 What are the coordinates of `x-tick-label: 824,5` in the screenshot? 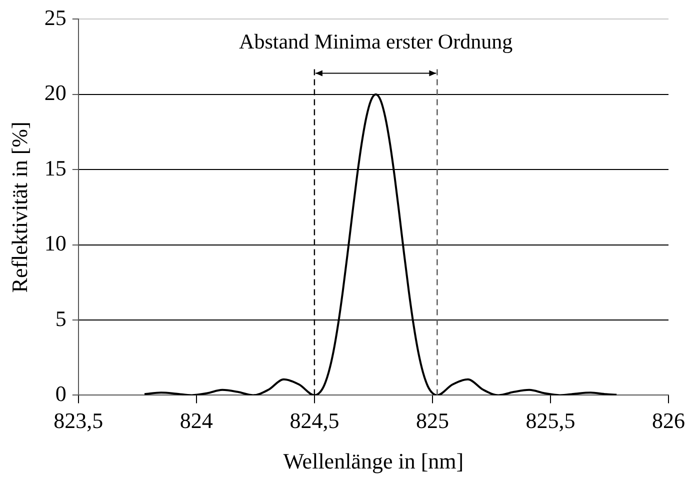 It's located at (315, 421).